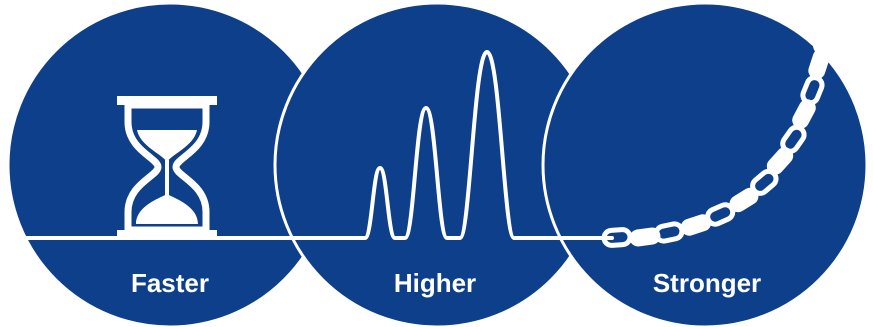  Describe the element at coordinates (435, 283) in the screenshot. I see `label-higher: Higher` at that location.